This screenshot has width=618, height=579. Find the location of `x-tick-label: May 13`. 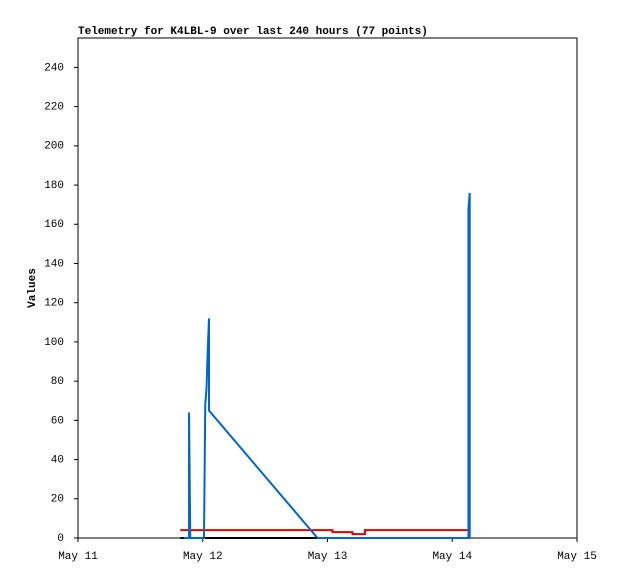

x-tick-label: May 13 is located at coordinates (328, 557).